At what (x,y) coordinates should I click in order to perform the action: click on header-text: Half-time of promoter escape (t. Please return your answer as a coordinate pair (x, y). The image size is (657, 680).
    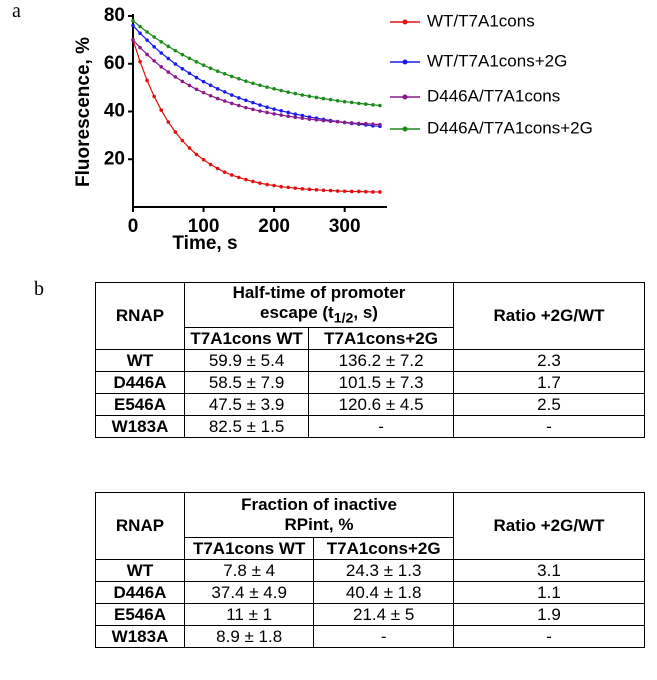
    Looking at the image, I should click on (319, 303).